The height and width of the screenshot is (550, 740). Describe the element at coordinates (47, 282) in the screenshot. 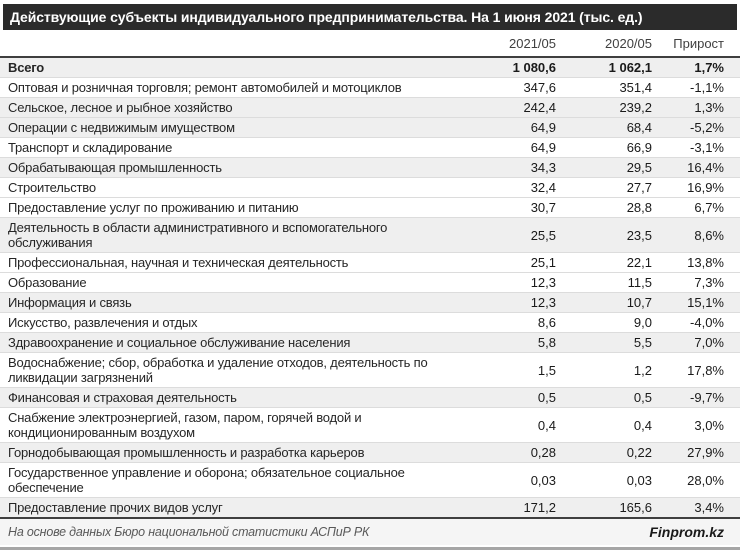

I see `row-label: Образование` at that location.